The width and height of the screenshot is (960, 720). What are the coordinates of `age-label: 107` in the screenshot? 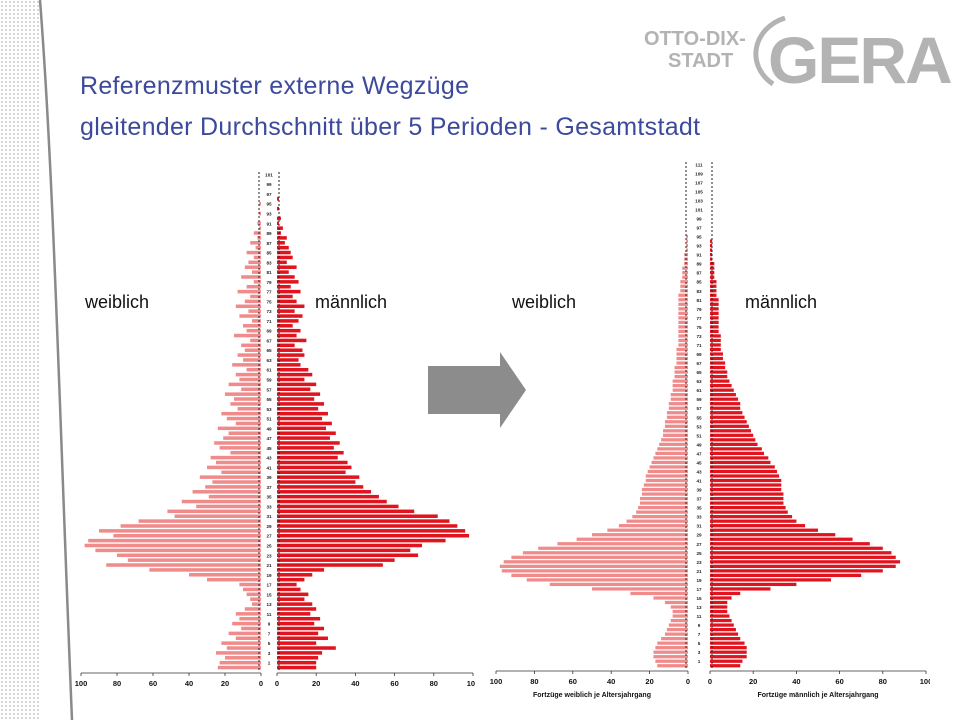 It's located at (699, 182).